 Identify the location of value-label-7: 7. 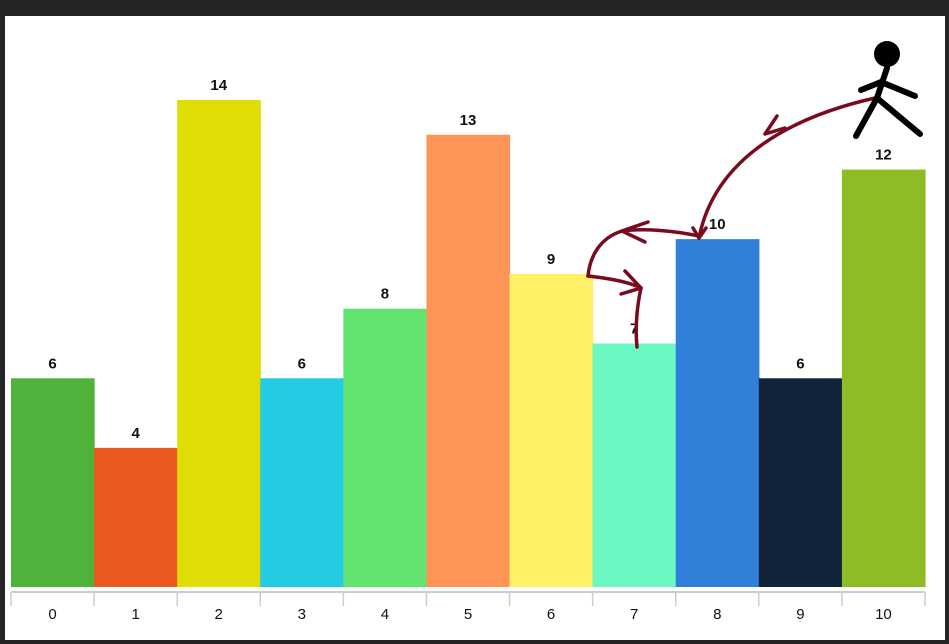
(634, 329).